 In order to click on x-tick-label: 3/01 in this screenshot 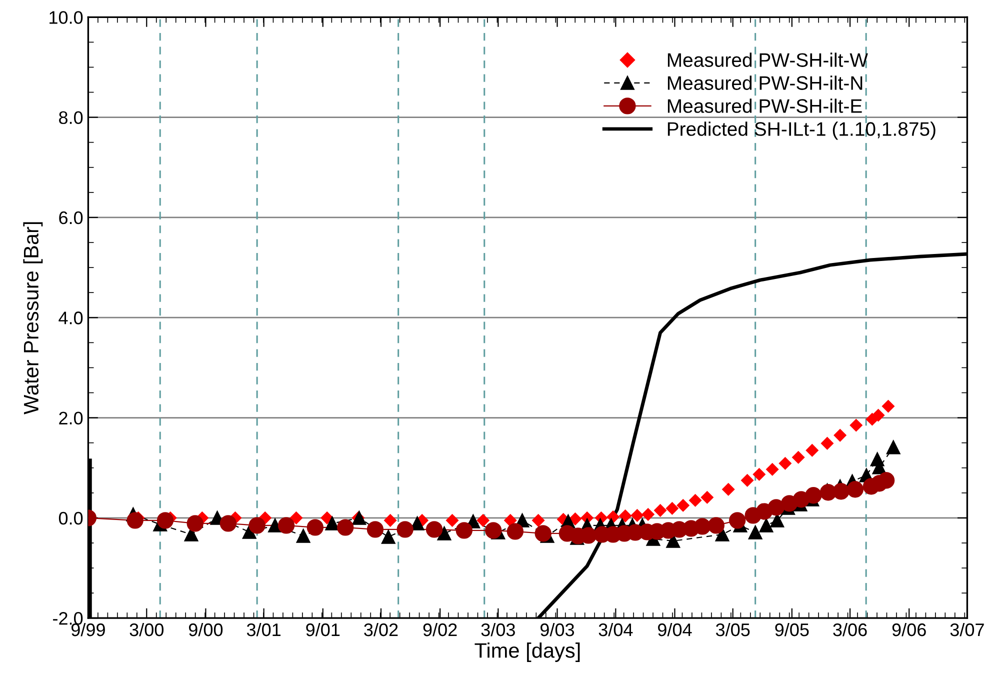, I will do `click(263, 629)`.